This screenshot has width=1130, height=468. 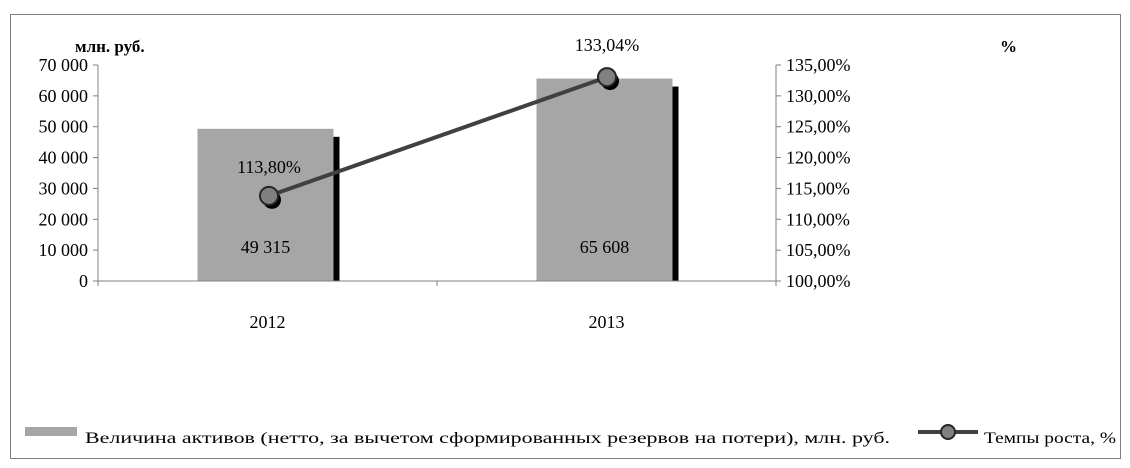 What do you see at coordinates (1050, 438) in the screenshot?
I see `legend-line-label: Темпы роста, %` at bounding box center [1050, 438].